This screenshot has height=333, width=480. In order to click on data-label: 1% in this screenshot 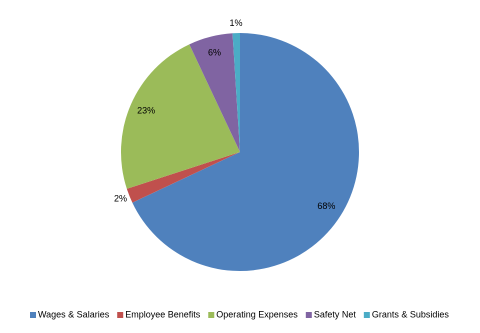, I will do `click(235, 23)`.